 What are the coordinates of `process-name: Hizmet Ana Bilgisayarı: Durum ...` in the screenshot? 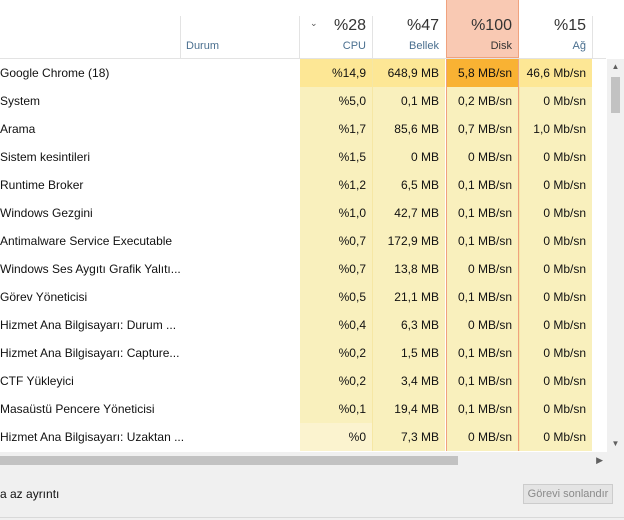 It's located at (88, 325).